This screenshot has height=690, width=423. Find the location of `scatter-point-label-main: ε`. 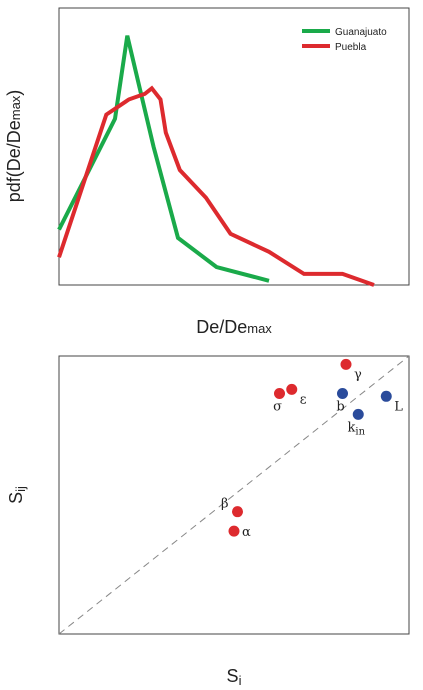

scatter-point-label-main: ε is located at coordinates (303, 399).